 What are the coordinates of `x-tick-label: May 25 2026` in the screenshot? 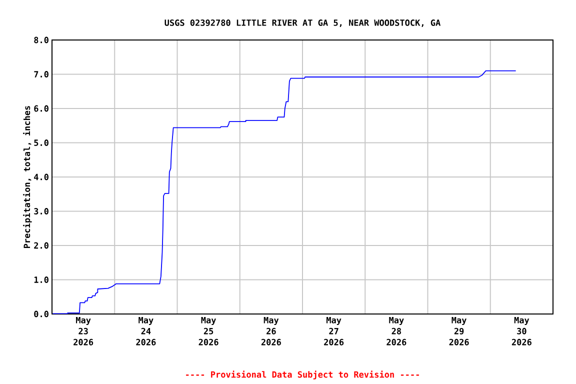 It's located at (208, 331).